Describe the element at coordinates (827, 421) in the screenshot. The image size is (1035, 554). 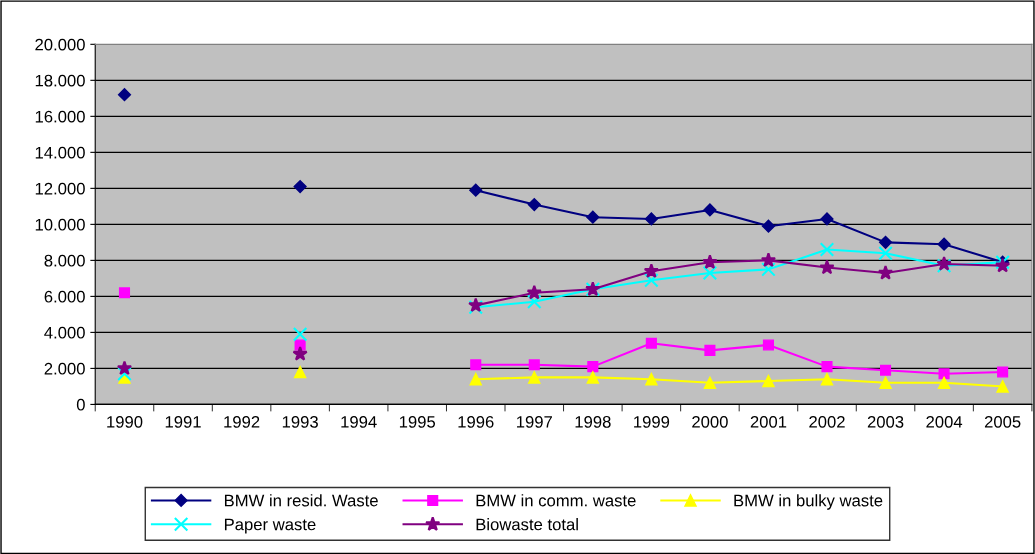
I see `x-tick-label: 2002` at that location.